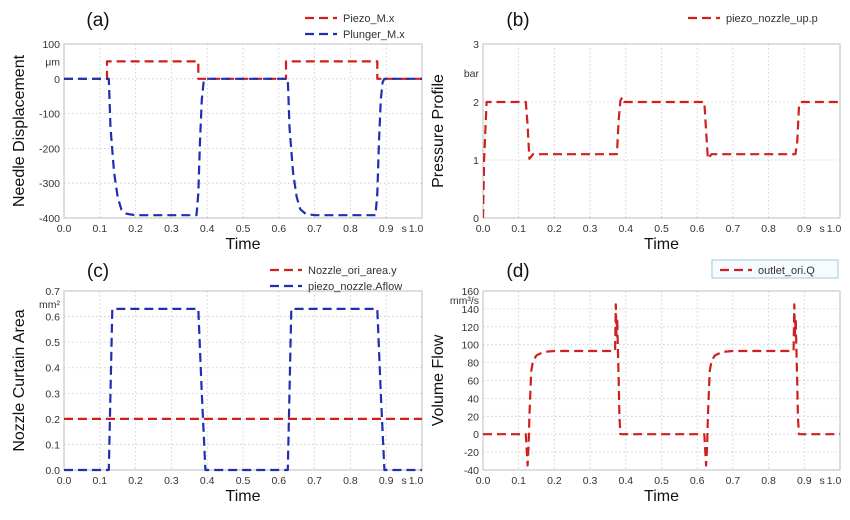 The width and height of the screenshot is (850, 520). Describe the element at coordinates (476, 161) in the screenshot. I see `y-tick-label: 1` at that location.